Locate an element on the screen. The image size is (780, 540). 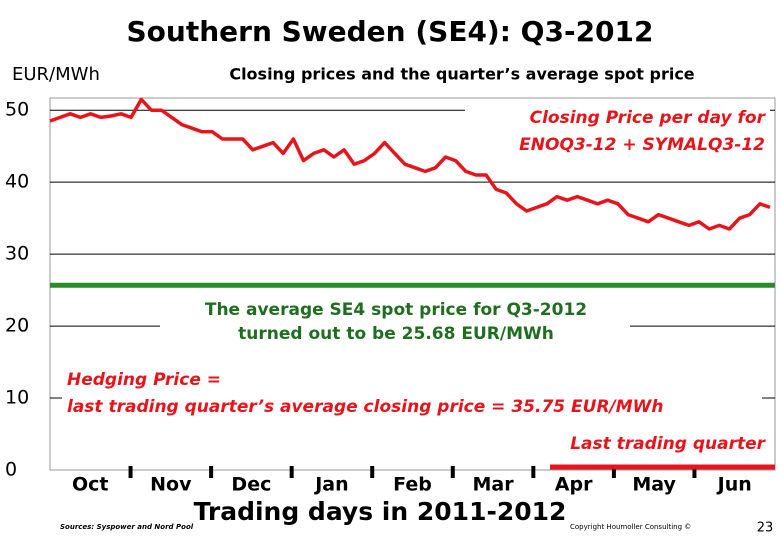
y-tick-label: 10 is located at coordinates (17, 398).